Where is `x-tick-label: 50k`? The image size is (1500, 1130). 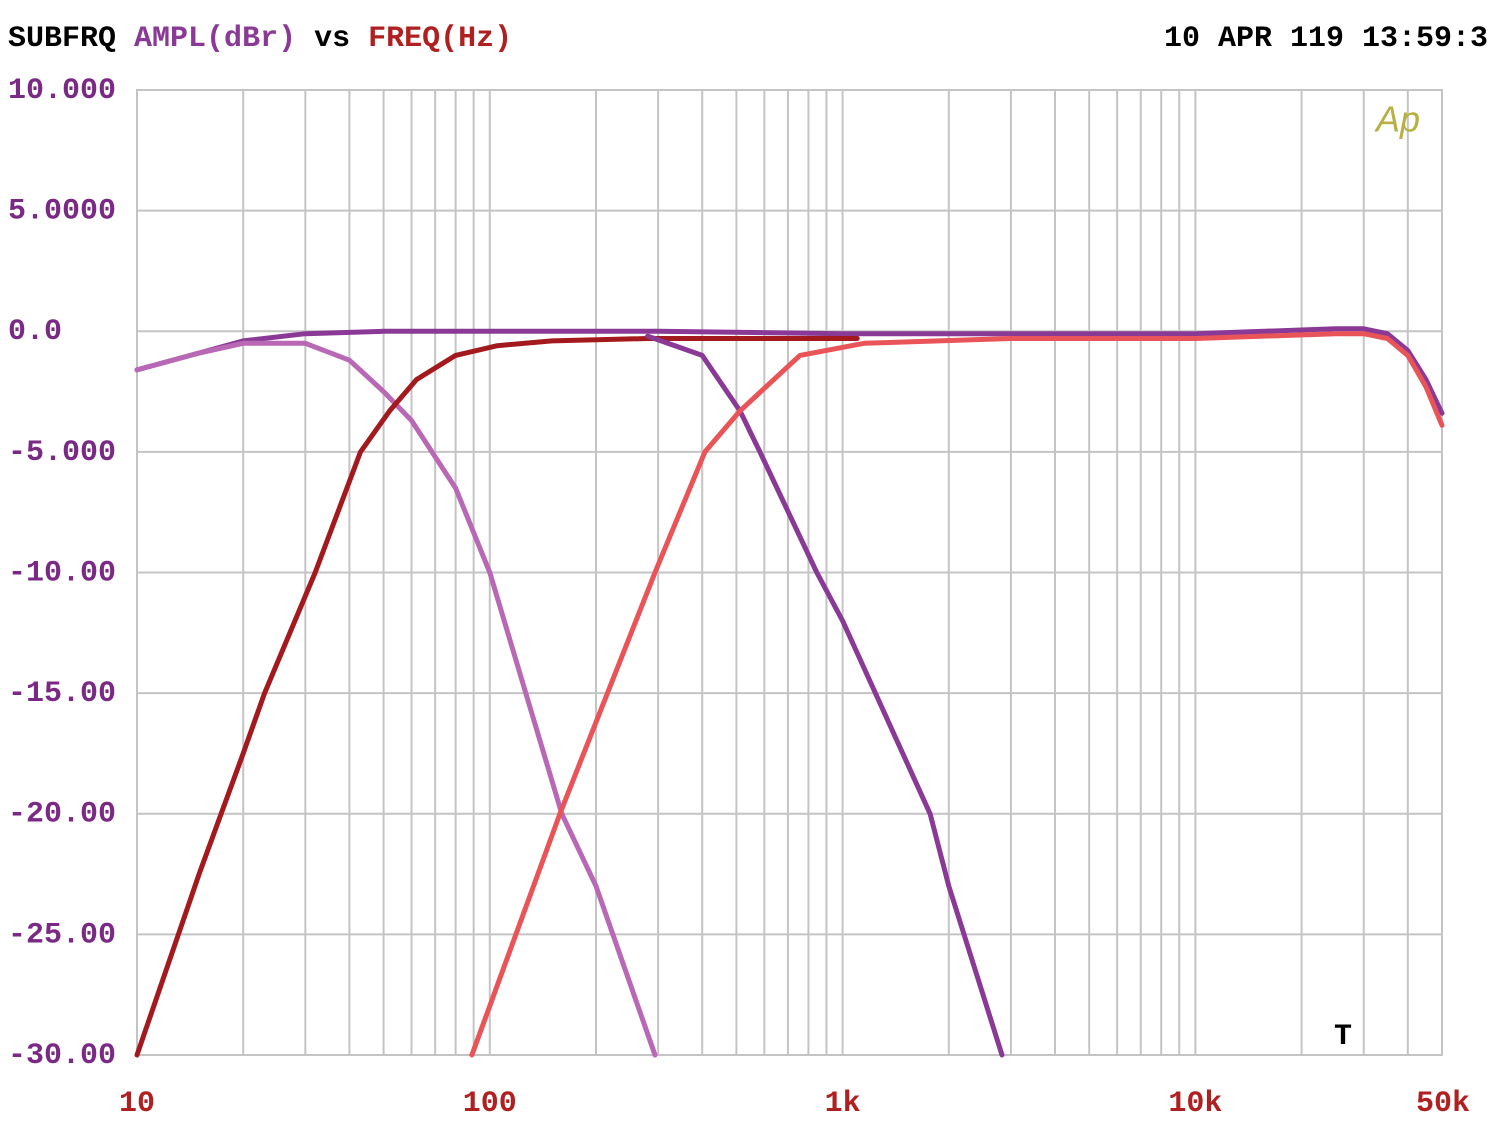 x-tick-label: 50k is located at coordinates (1443, 1104).